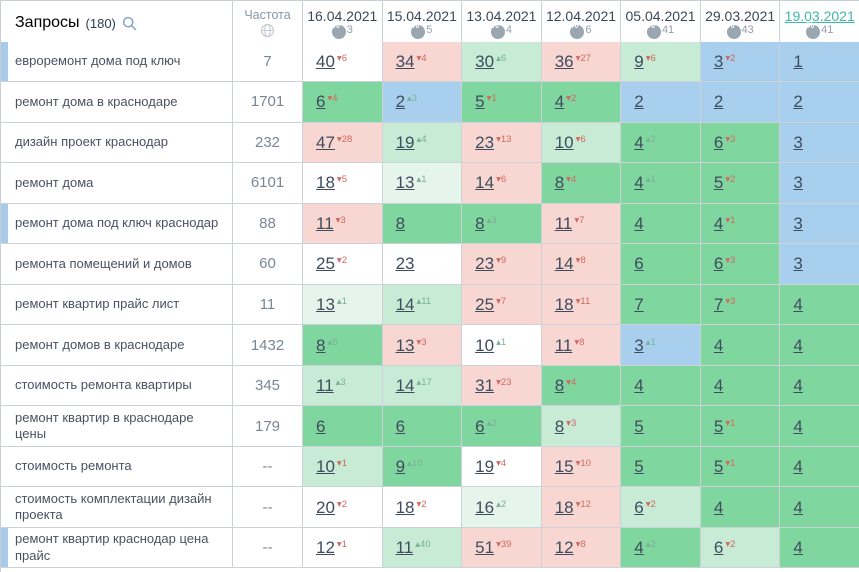 Image resolution: width=859 pixels, height=572 pixels. Describe the element at coordinates (565, 102) in the screenshot. I see `position-link: 4 ▾2` at that location.